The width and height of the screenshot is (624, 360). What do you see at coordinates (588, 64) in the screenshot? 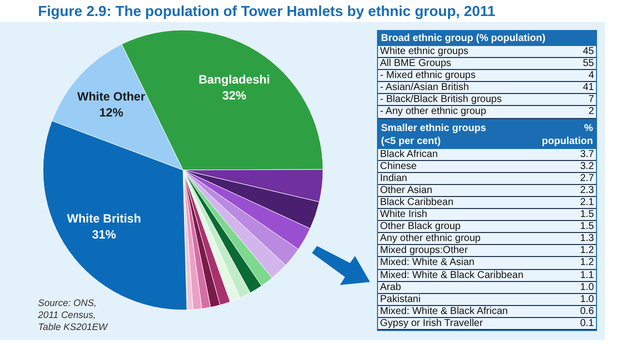
I see `data-label: 55` at bounding box center [588, 64].